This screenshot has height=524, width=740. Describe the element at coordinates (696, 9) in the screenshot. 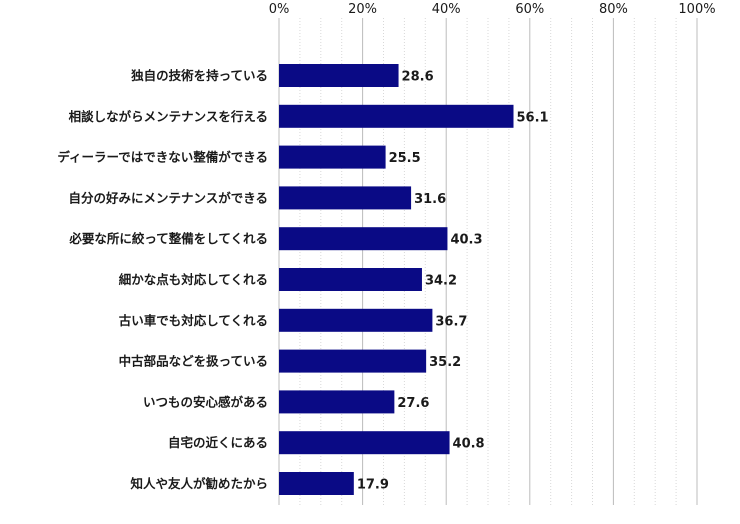

I see `x-tick-label: 100%` at that location.